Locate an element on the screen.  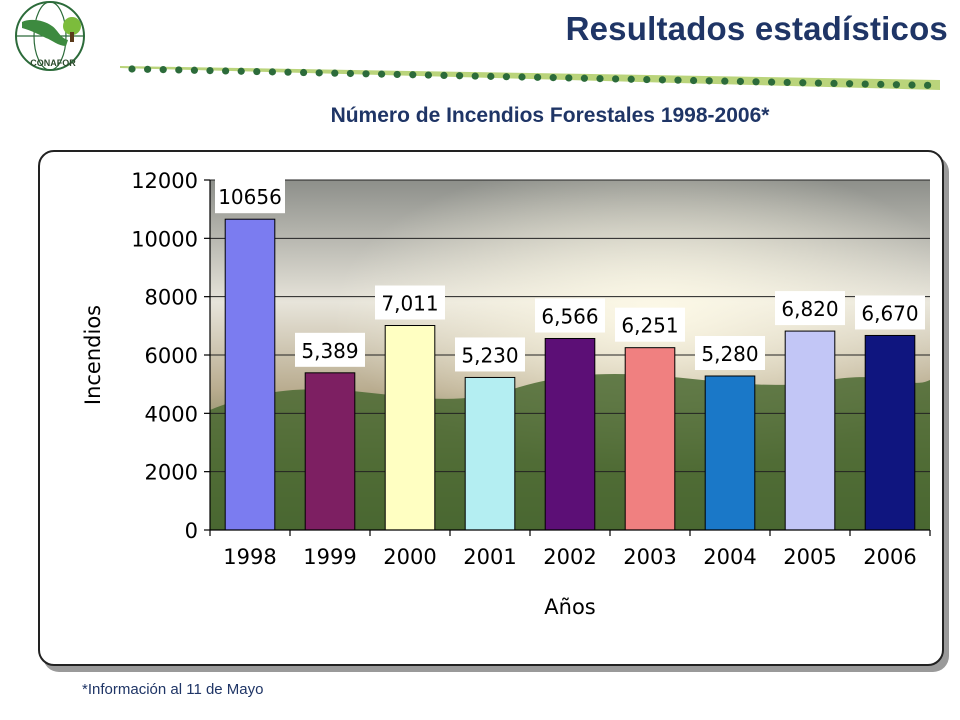
footnote: *Información al 11 de Mayo is located at coordinates (173, 689).